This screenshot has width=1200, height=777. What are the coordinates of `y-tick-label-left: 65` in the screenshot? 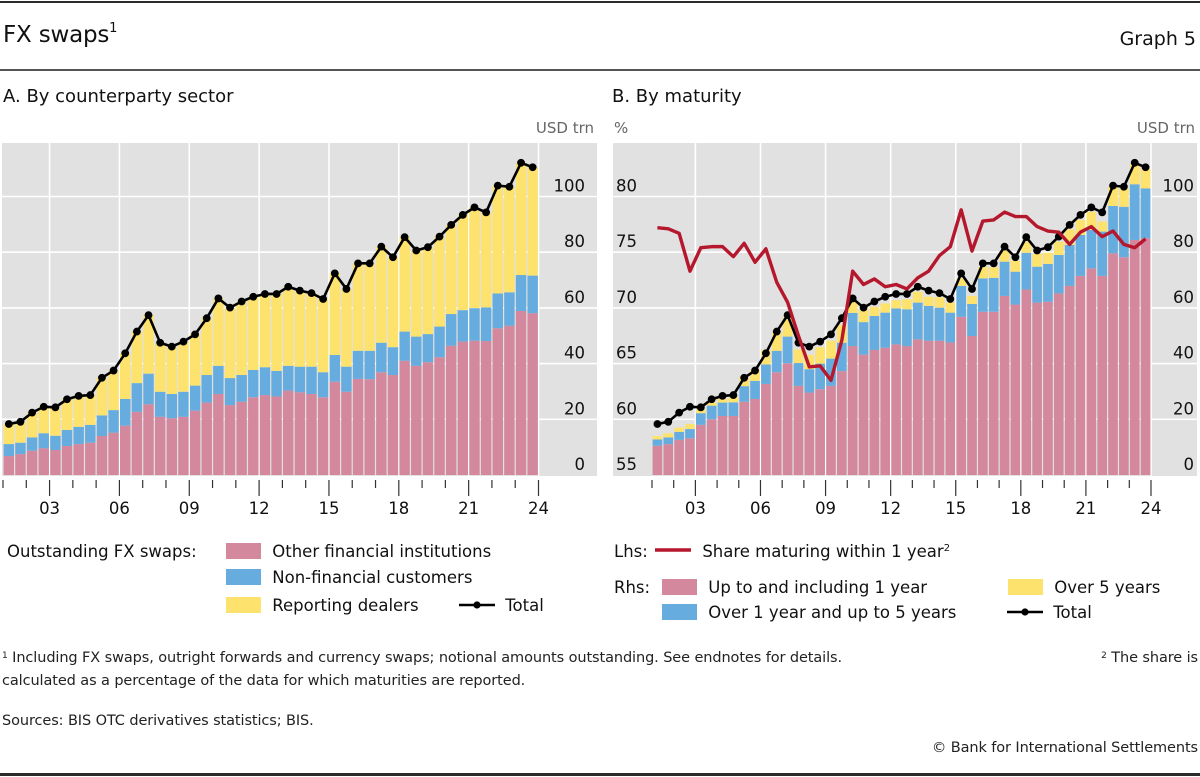 It's located at (626, 353).